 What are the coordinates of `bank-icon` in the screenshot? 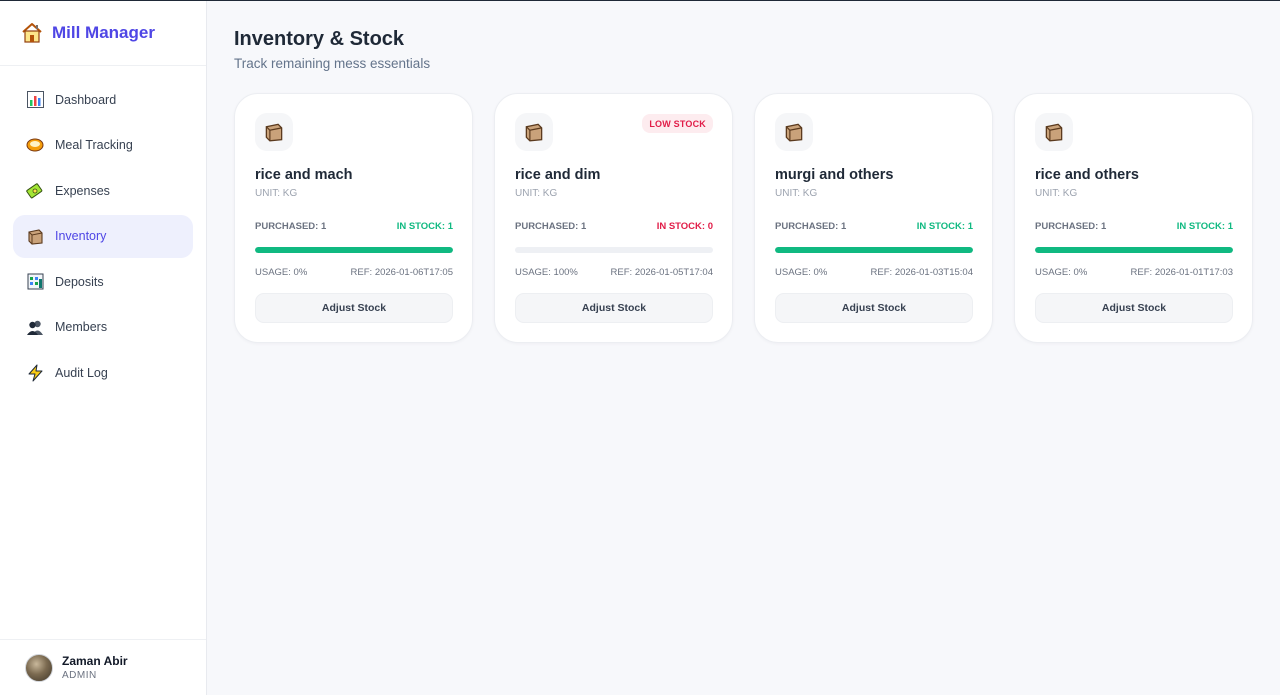 It's located at (35, 282).